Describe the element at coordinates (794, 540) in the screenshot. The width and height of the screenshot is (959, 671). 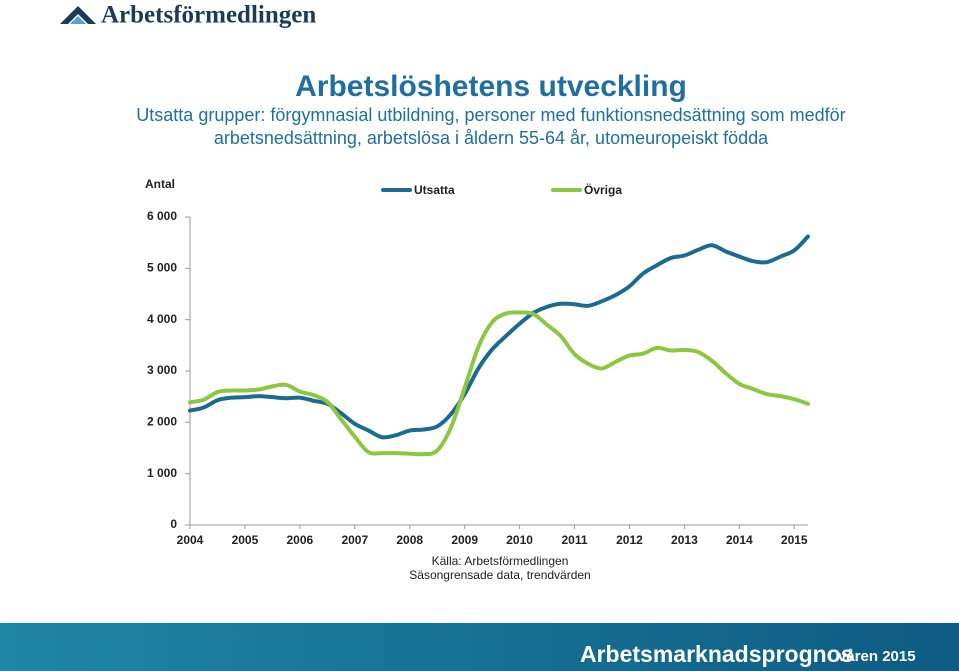
I see `x-tick-label: 2015` at that location.